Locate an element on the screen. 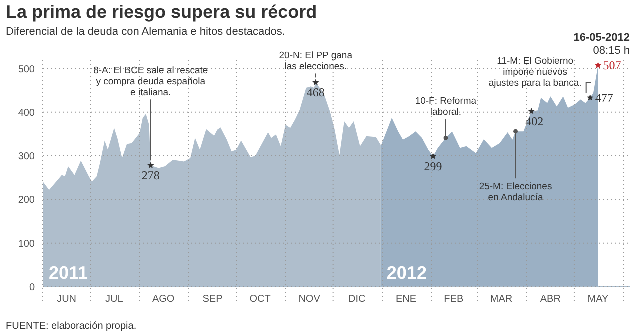 The height and width of the screenshot is (336, 638). x-tick-label: JUL is located at coordinates (114, 300).